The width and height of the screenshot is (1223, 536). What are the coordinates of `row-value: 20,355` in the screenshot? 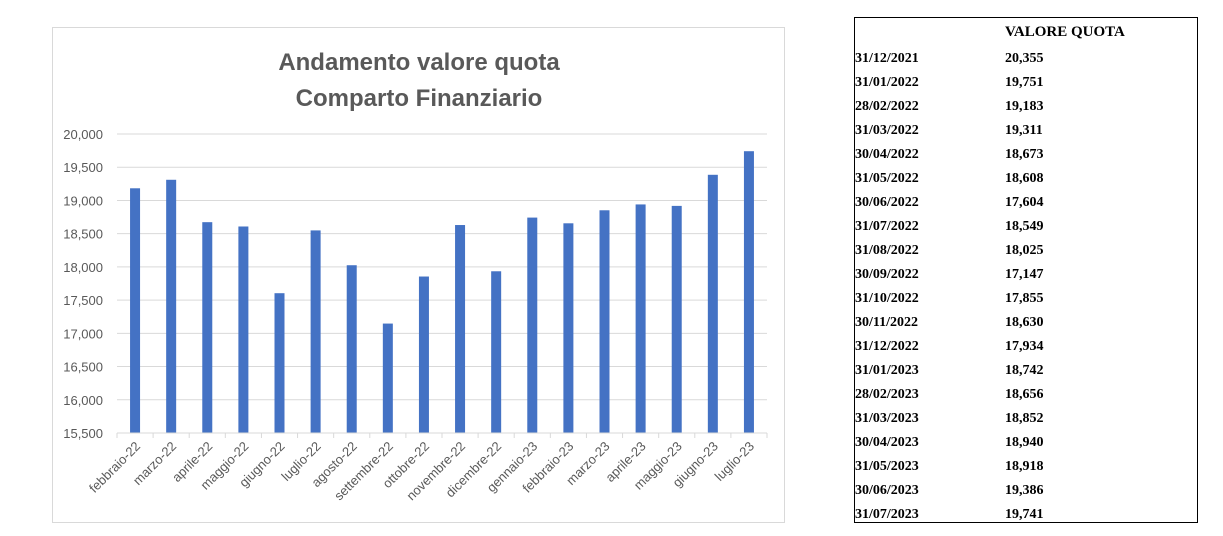 It's located at (1024, 58).